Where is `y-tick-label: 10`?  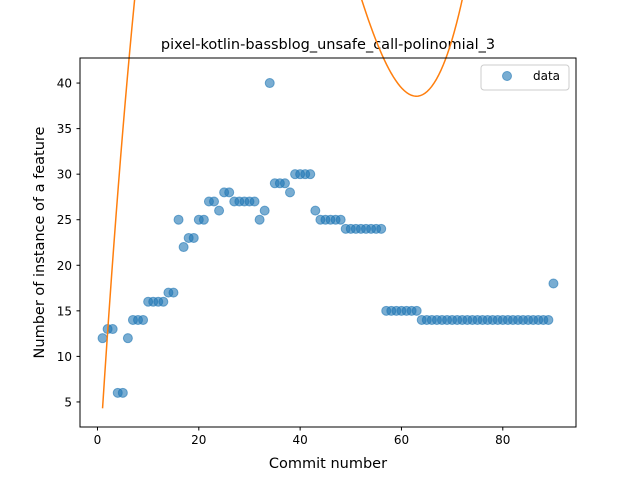
y-tick-label: 10 is located at coordinates (64, 357).